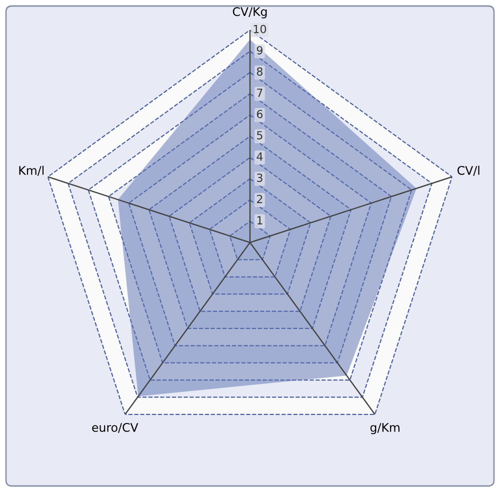 The width and height of the screenshot is (500, 500). Describe the element at coordinates (115, 427) in the screenshot. I see `spoke-label: euro/CV` at that location.